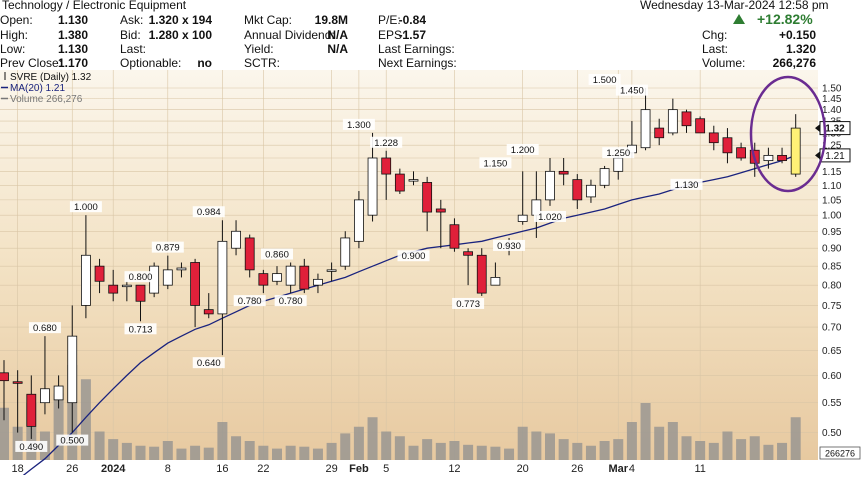 This screenshot has width=863, height=480. Describe the element at coordinates (835, 129) in the screenshot. I see `axis-tag-text: 1.32` at that location.